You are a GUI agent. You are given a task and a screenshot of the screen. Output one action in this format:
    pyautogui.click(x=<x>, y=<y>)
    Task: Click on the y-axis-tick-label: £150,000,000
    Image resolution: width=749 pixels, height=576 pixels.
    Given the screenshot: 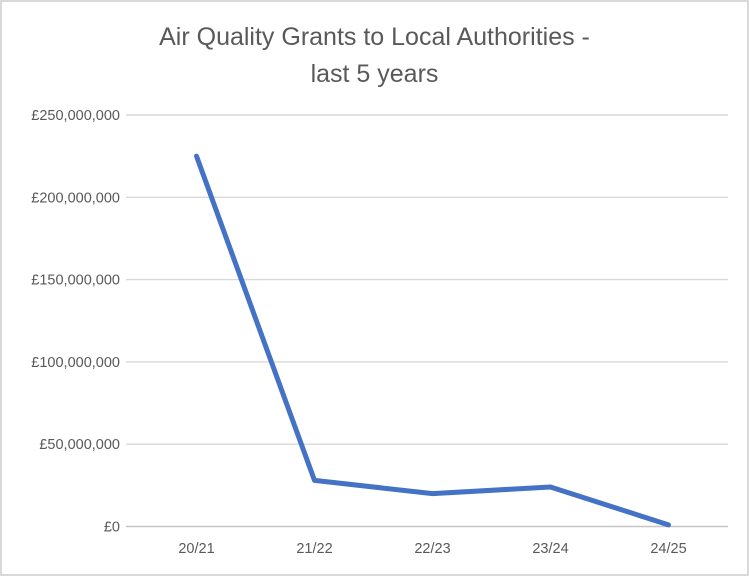 What is the action you would take?
    pyautogui.click(x=75, y=281)
    